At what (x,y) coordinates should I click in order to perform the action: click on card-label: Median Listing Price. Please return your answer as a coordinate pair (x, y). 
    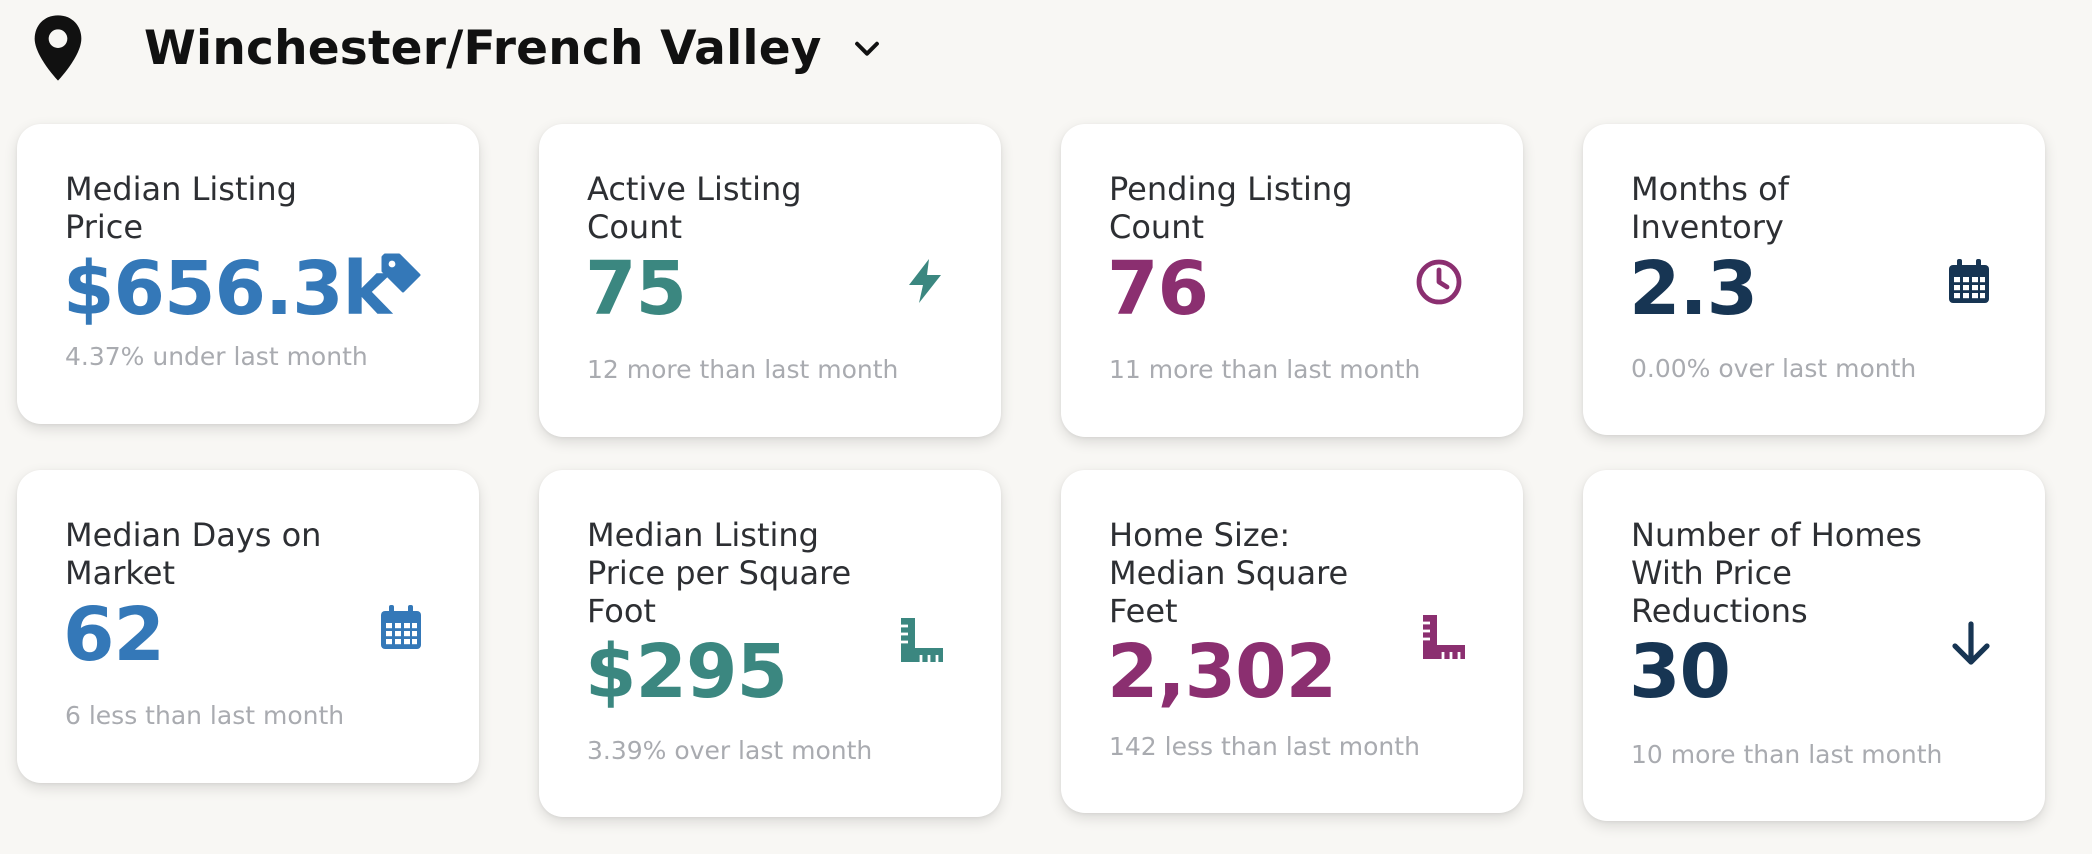
    Looking at the image, I should click on (181, 208).